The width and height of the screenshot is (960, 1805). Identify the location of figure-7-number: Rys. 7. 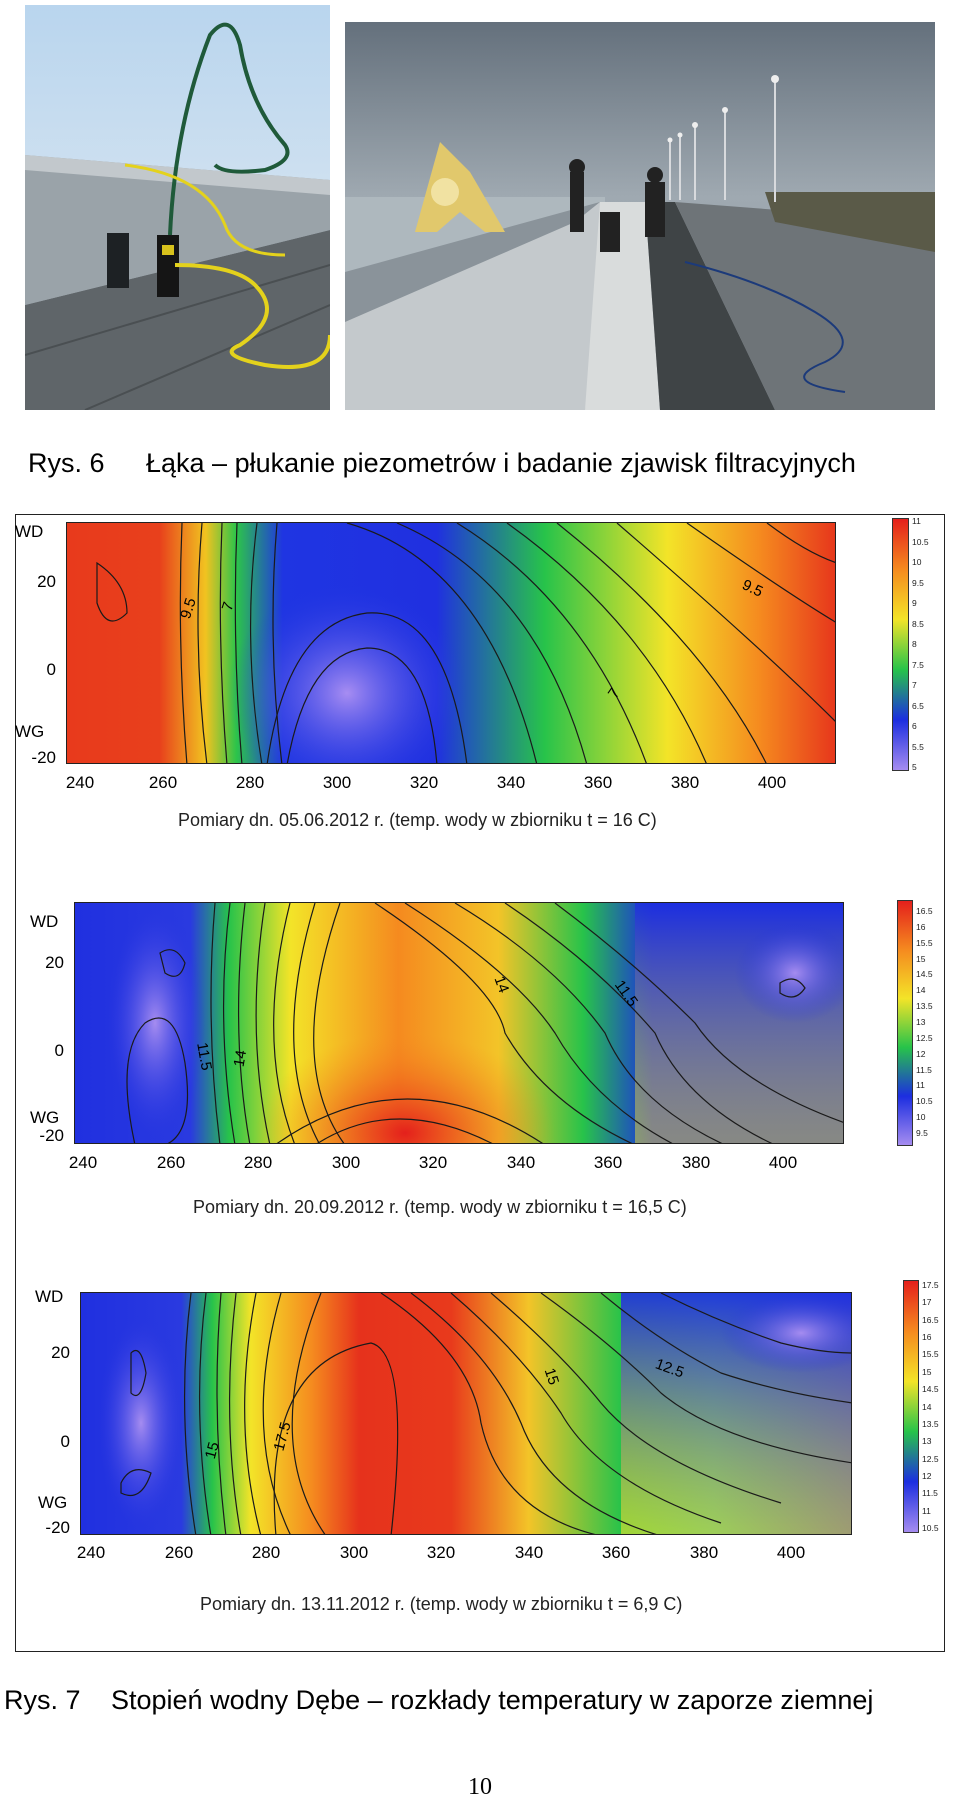
(42, 1700).